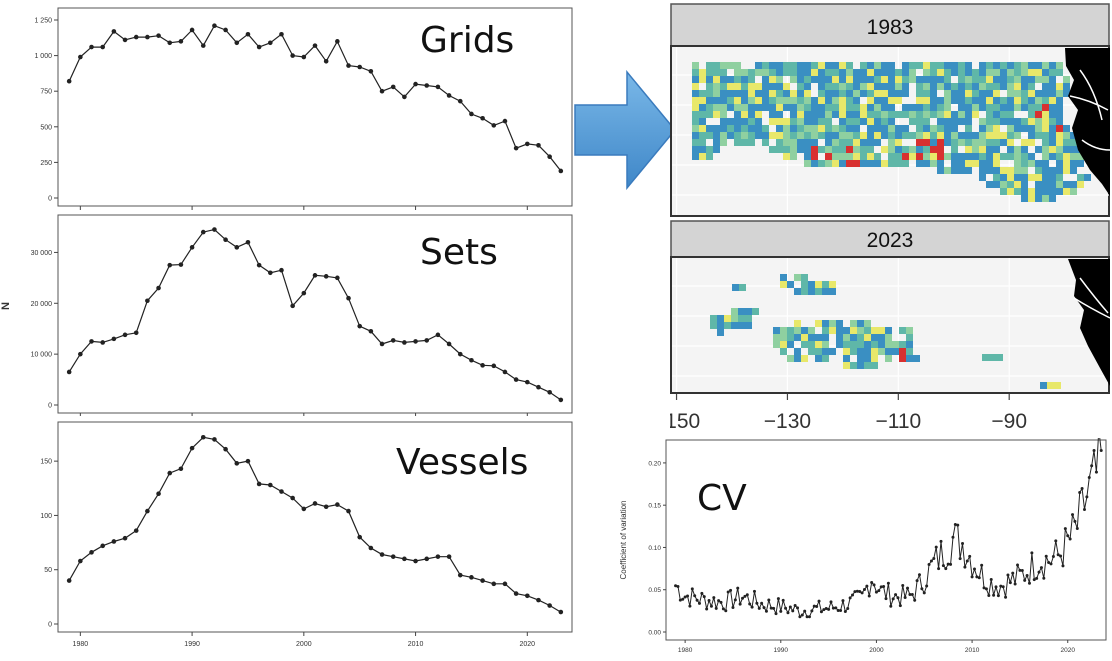 This screenshot has height=661, width=1112. What do you see at coordinates (654, 590) in the screenshot?
I see `y-tick-label: 0.05` at bounding box center [654, 590].